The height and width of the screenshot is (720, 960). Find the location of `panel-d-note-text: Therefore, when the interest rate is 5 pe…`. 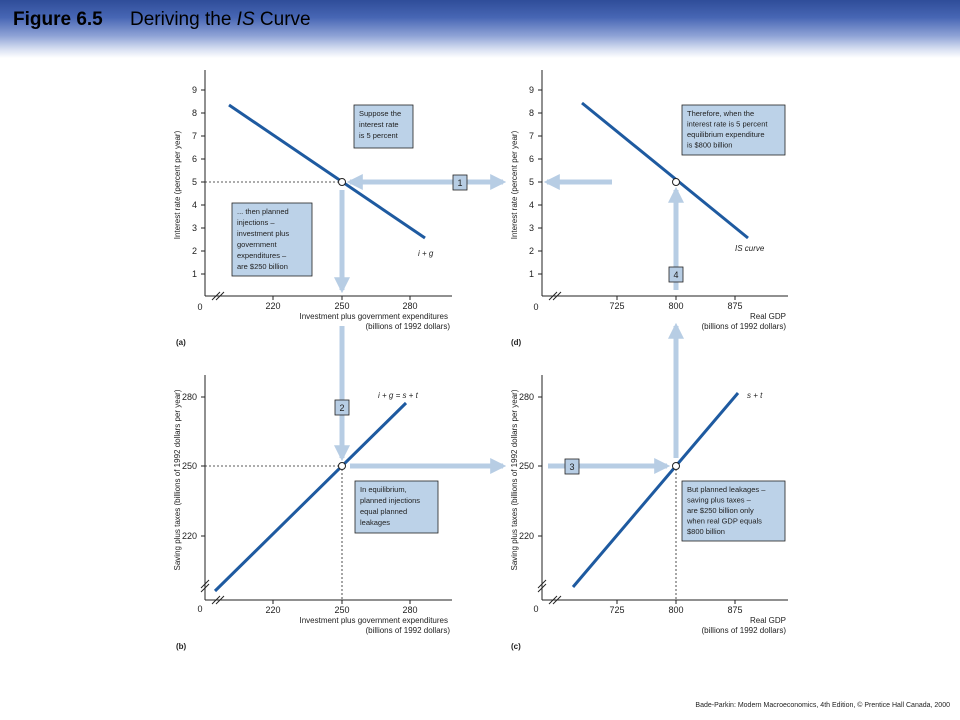

panel-d-note-text: Therefore, when the interest rate is 5 pe… is located at coordinates (727, 129).